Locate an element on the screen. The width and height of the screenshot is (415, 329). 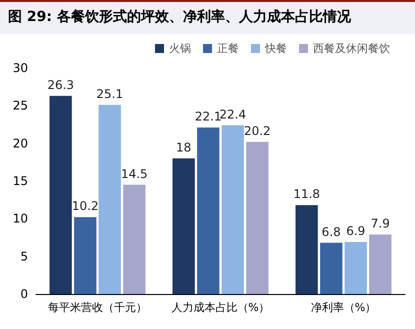
data-label: 14.5 is located at coordinates (134, 173).